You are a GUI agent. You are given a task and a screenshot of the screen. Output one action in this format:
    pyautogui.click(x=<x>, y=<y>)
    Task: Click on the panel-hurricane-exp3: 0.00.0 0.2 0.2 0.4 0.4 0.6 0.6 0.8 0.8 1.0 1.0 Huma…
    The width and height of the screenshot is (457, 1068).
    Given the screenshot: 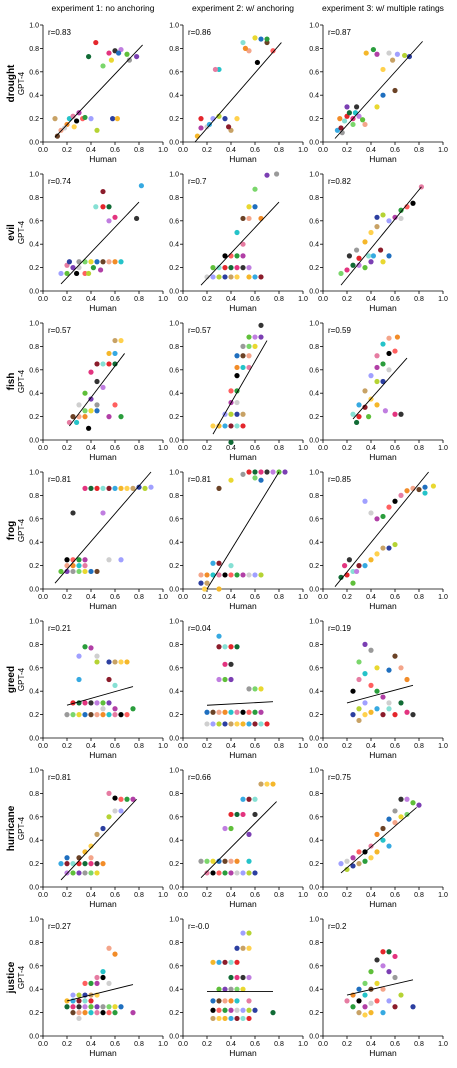 What is the action you would take?
    pyautogui.click(x=378, y=839)
    